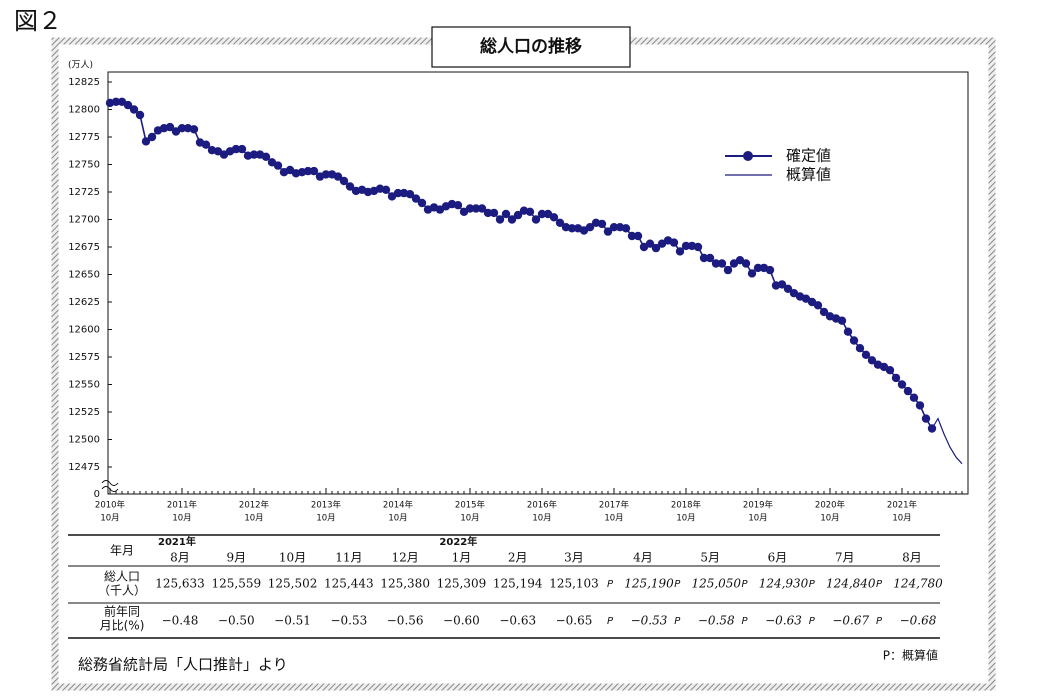  I want to click on y-tick-label: 12675, so click(84, 247).